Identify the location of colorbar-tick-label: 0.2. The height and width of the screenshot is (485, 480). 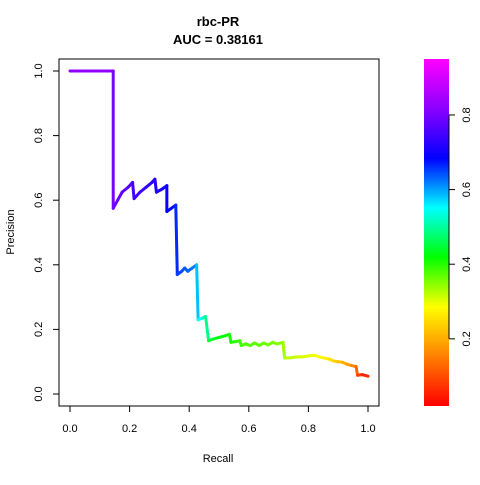
(467, 338).